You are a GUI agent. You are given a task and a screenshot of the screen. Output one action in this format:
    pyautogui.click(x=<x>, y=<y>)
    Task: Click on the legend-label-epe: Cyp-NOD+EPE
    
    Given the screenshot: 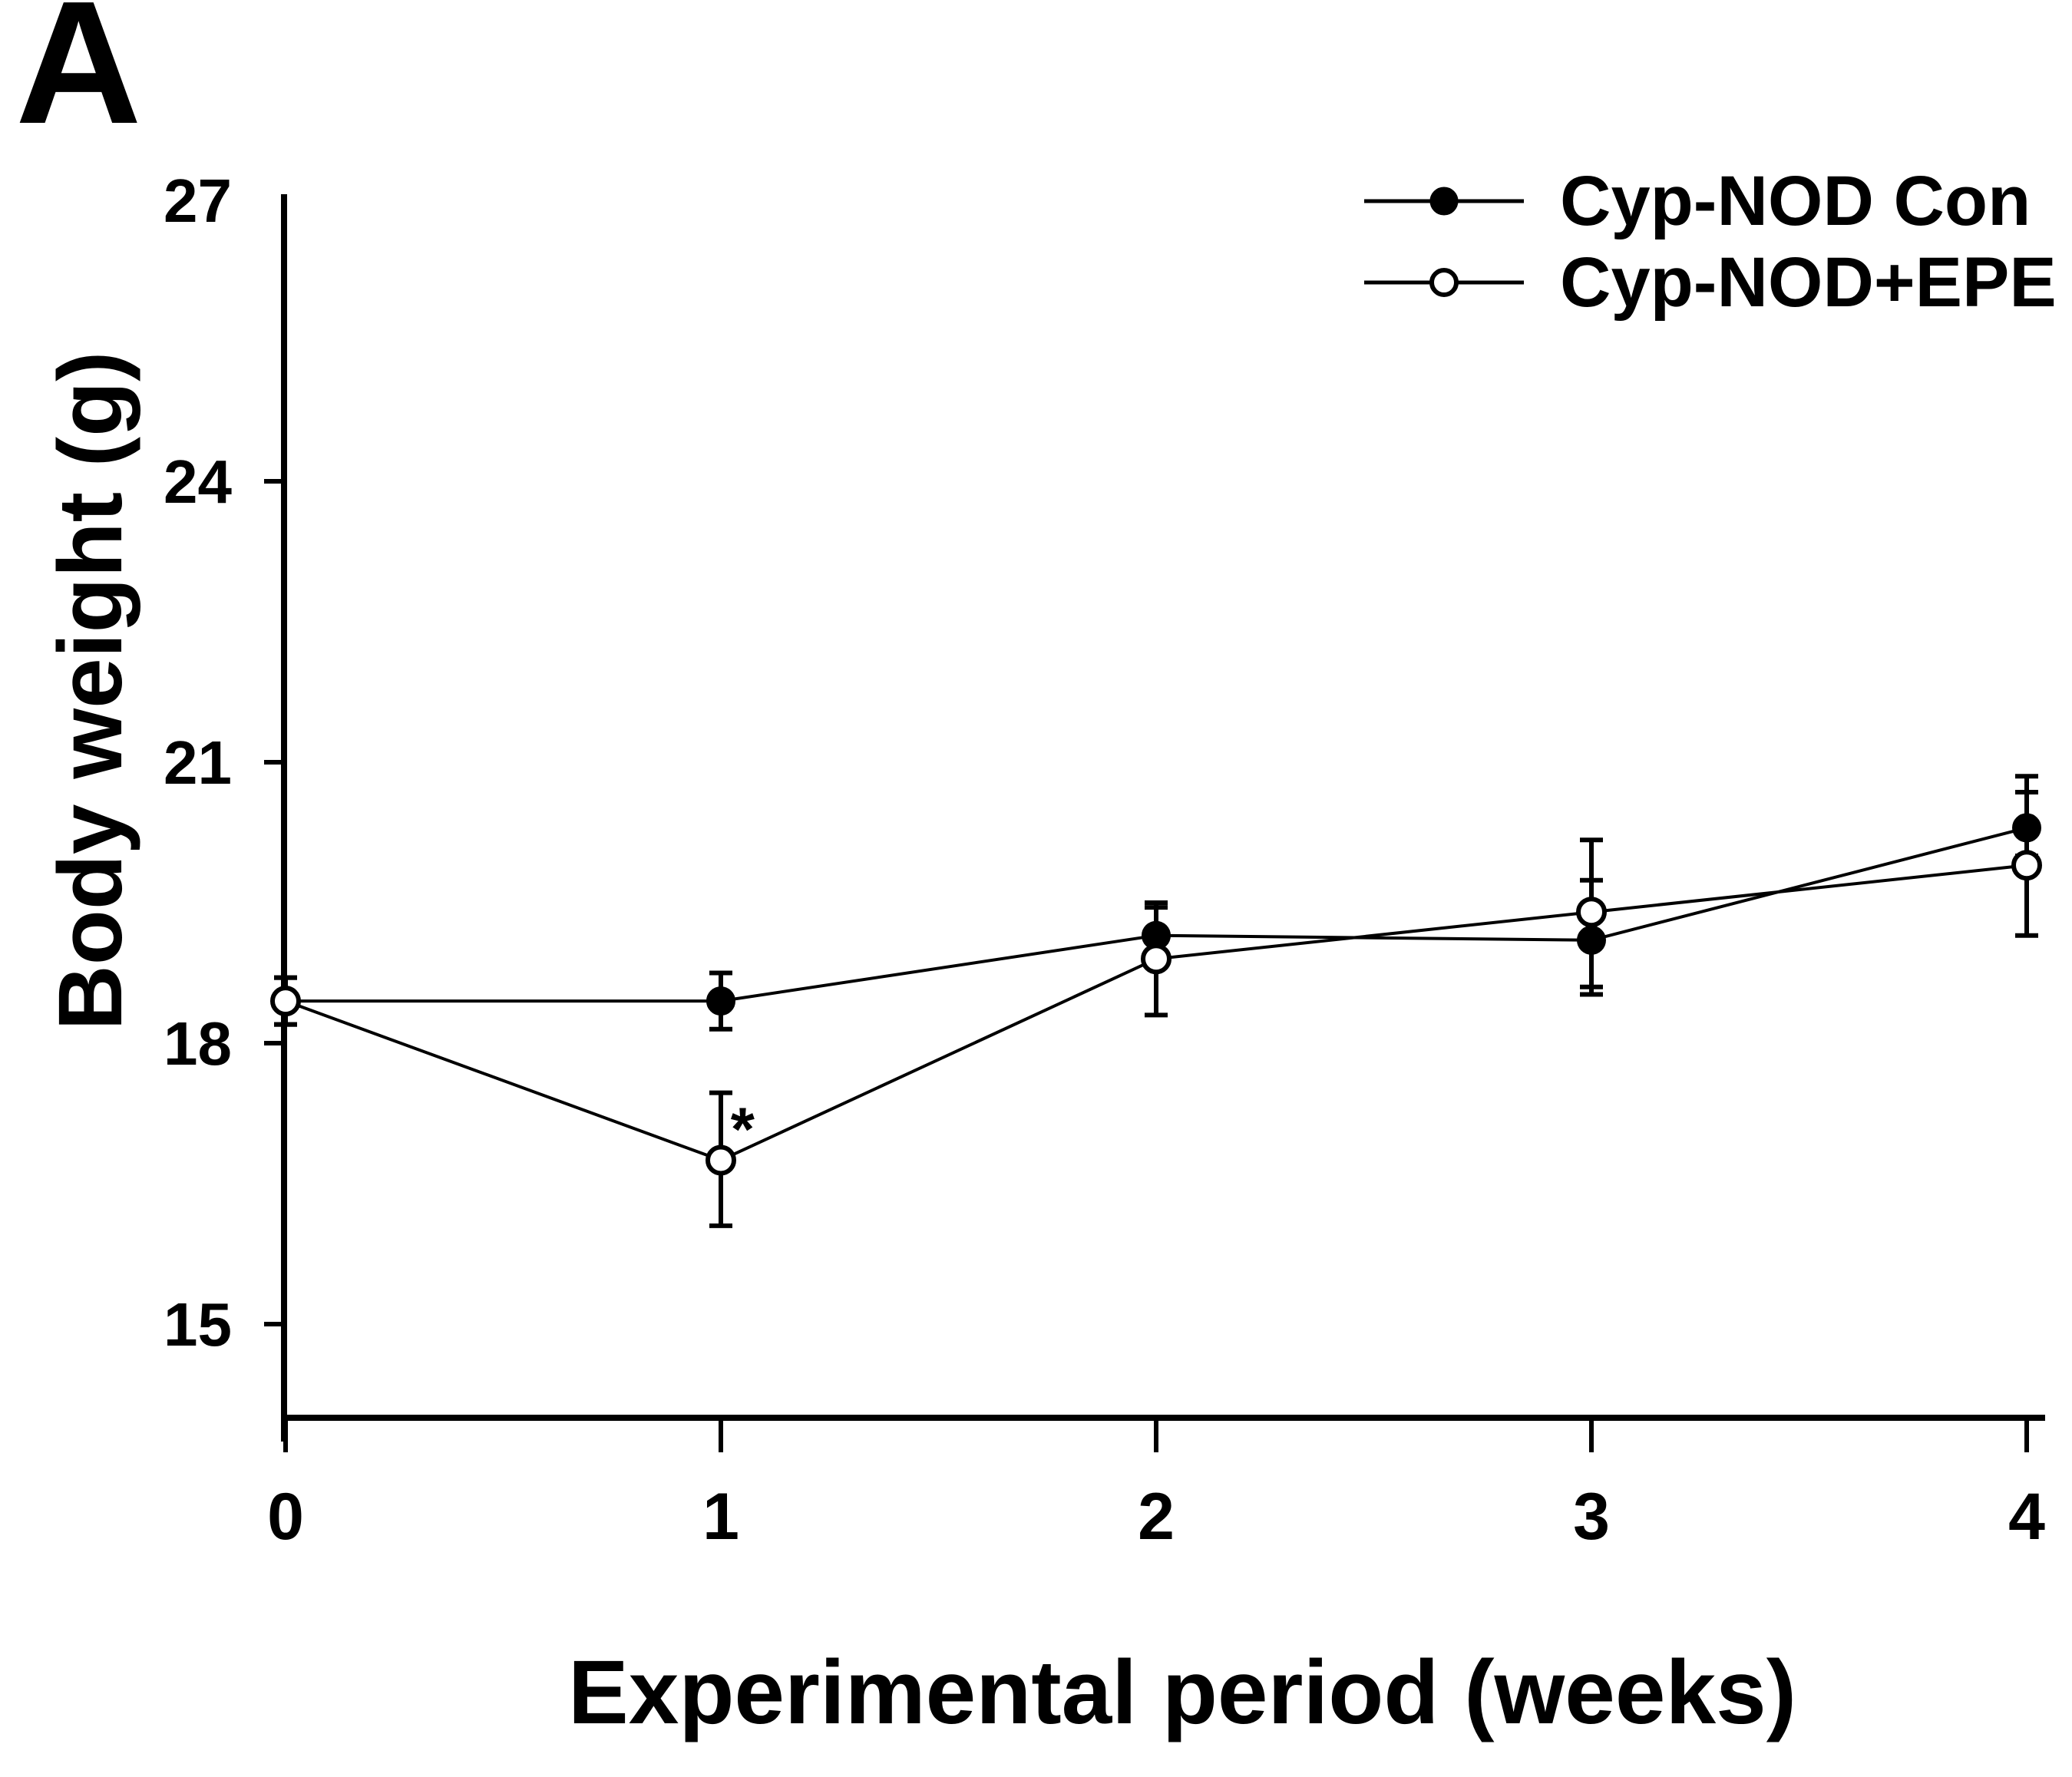 What is the action you would take?
    pyautogui.click(x=1809, y=282)
    